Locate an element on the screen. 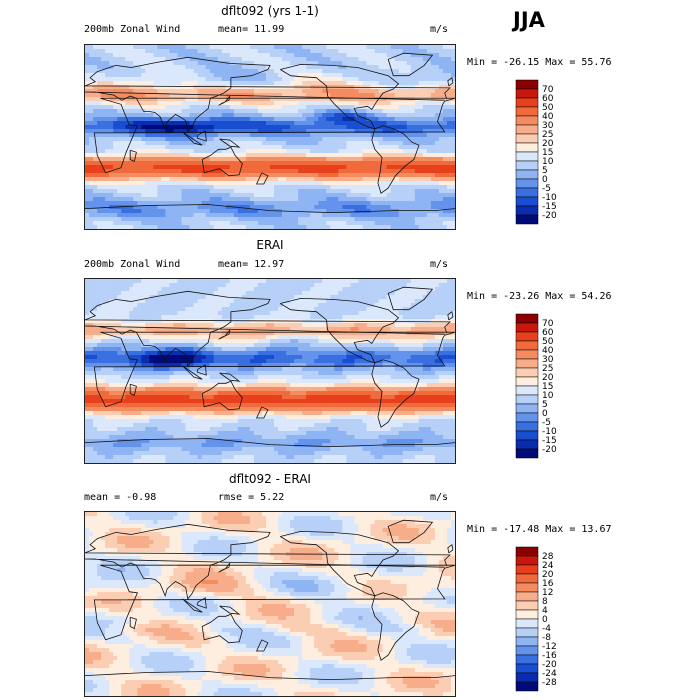 This screenshot has height=700, width=700. colorbar-tick-label: 25 is located at coordinates (547, 135).